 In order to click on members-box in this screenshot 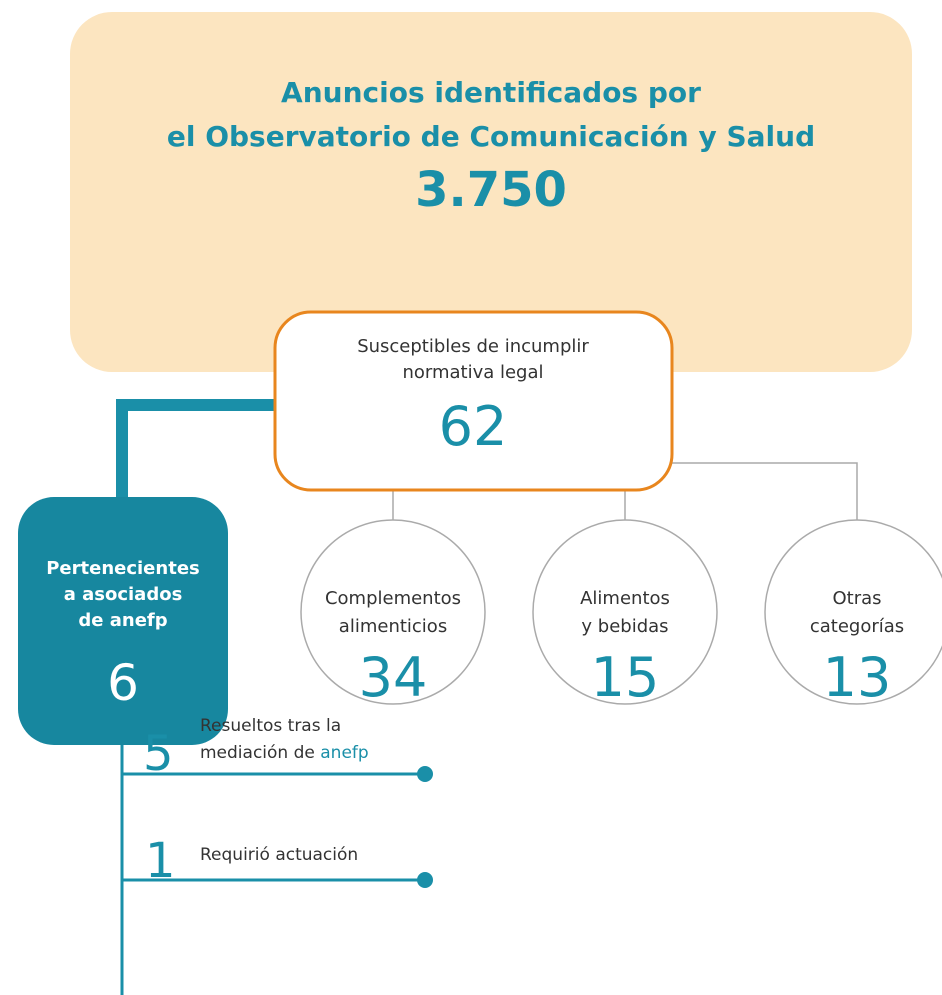, I will do `click(123, 621)`.